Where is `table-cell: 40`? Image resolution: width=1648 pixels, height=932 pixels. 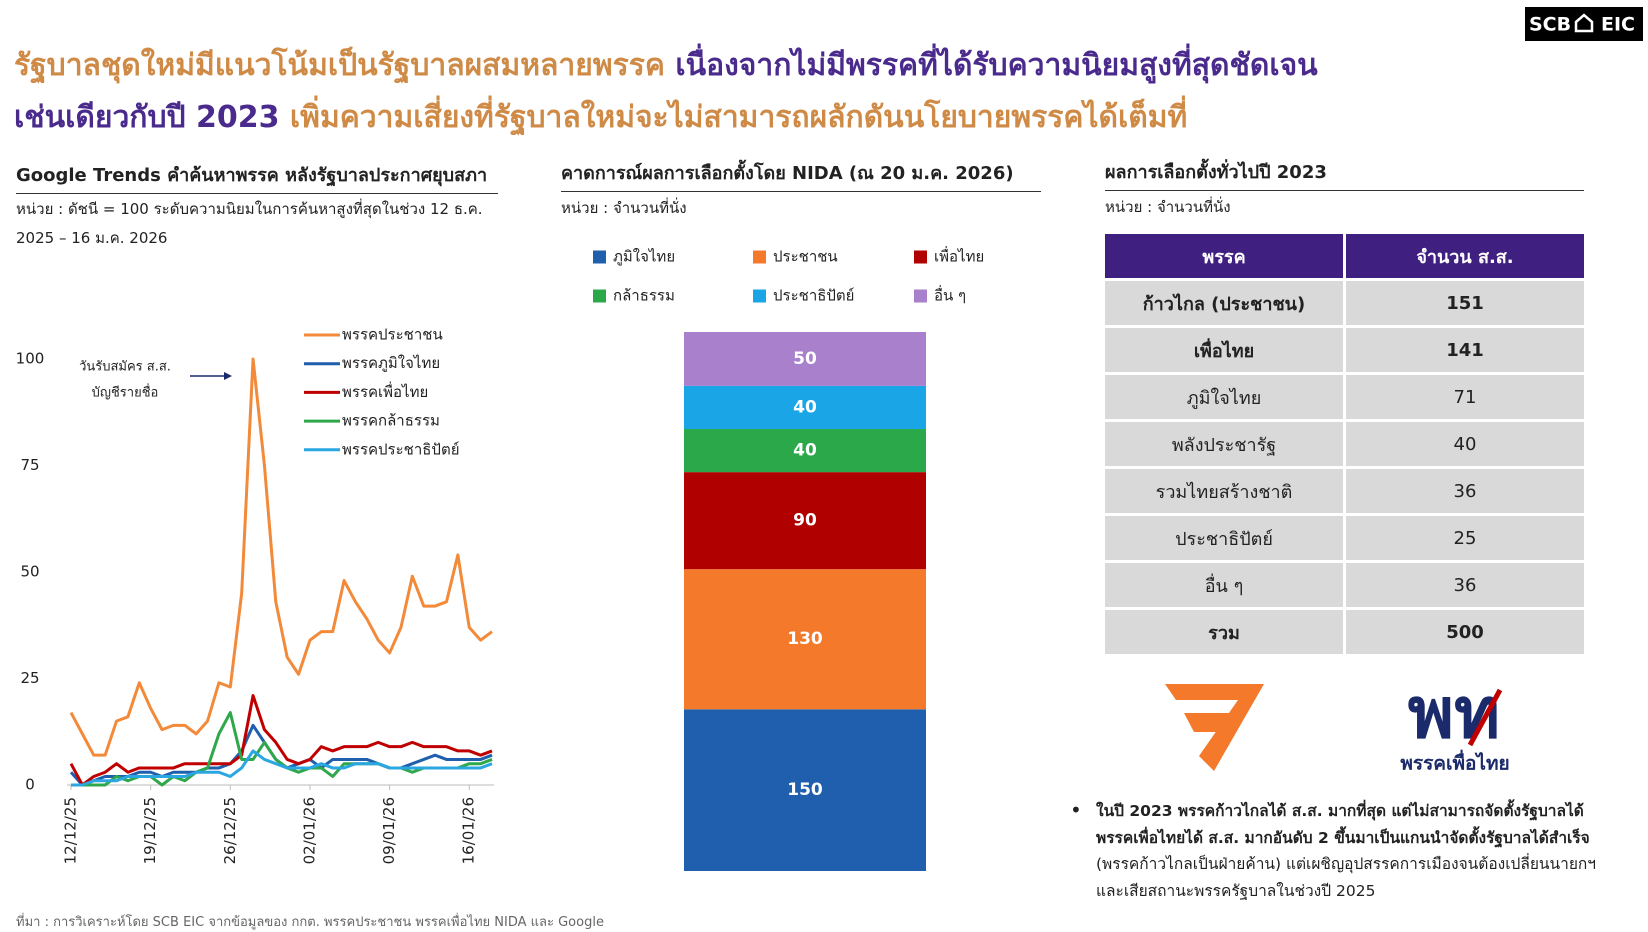 table-cell: 40 is located at coordinates (1465, 444).